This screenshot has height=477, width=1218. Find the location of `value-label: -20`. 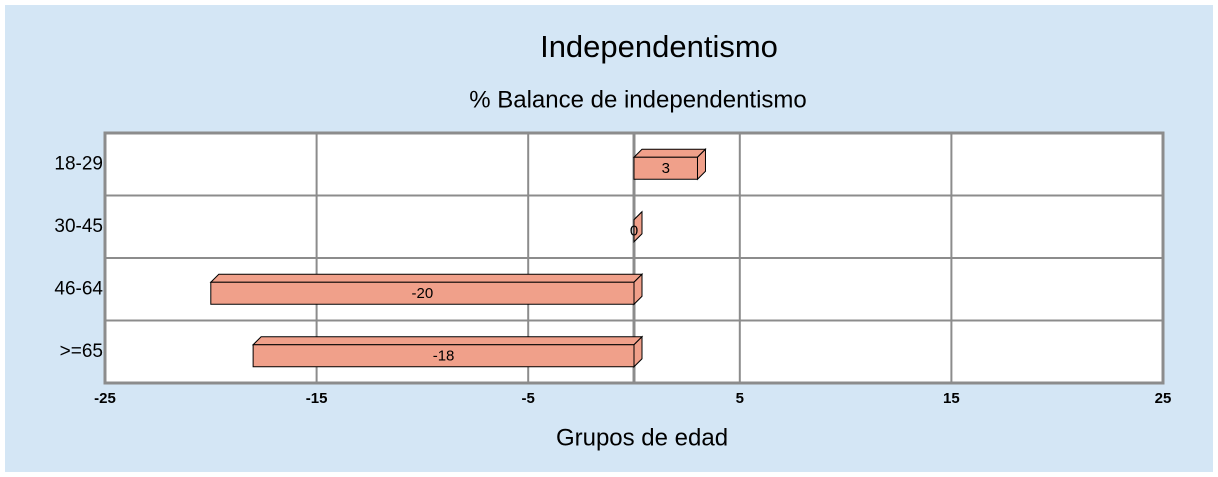

value-label: -20 is located at coordinates (423, 293).